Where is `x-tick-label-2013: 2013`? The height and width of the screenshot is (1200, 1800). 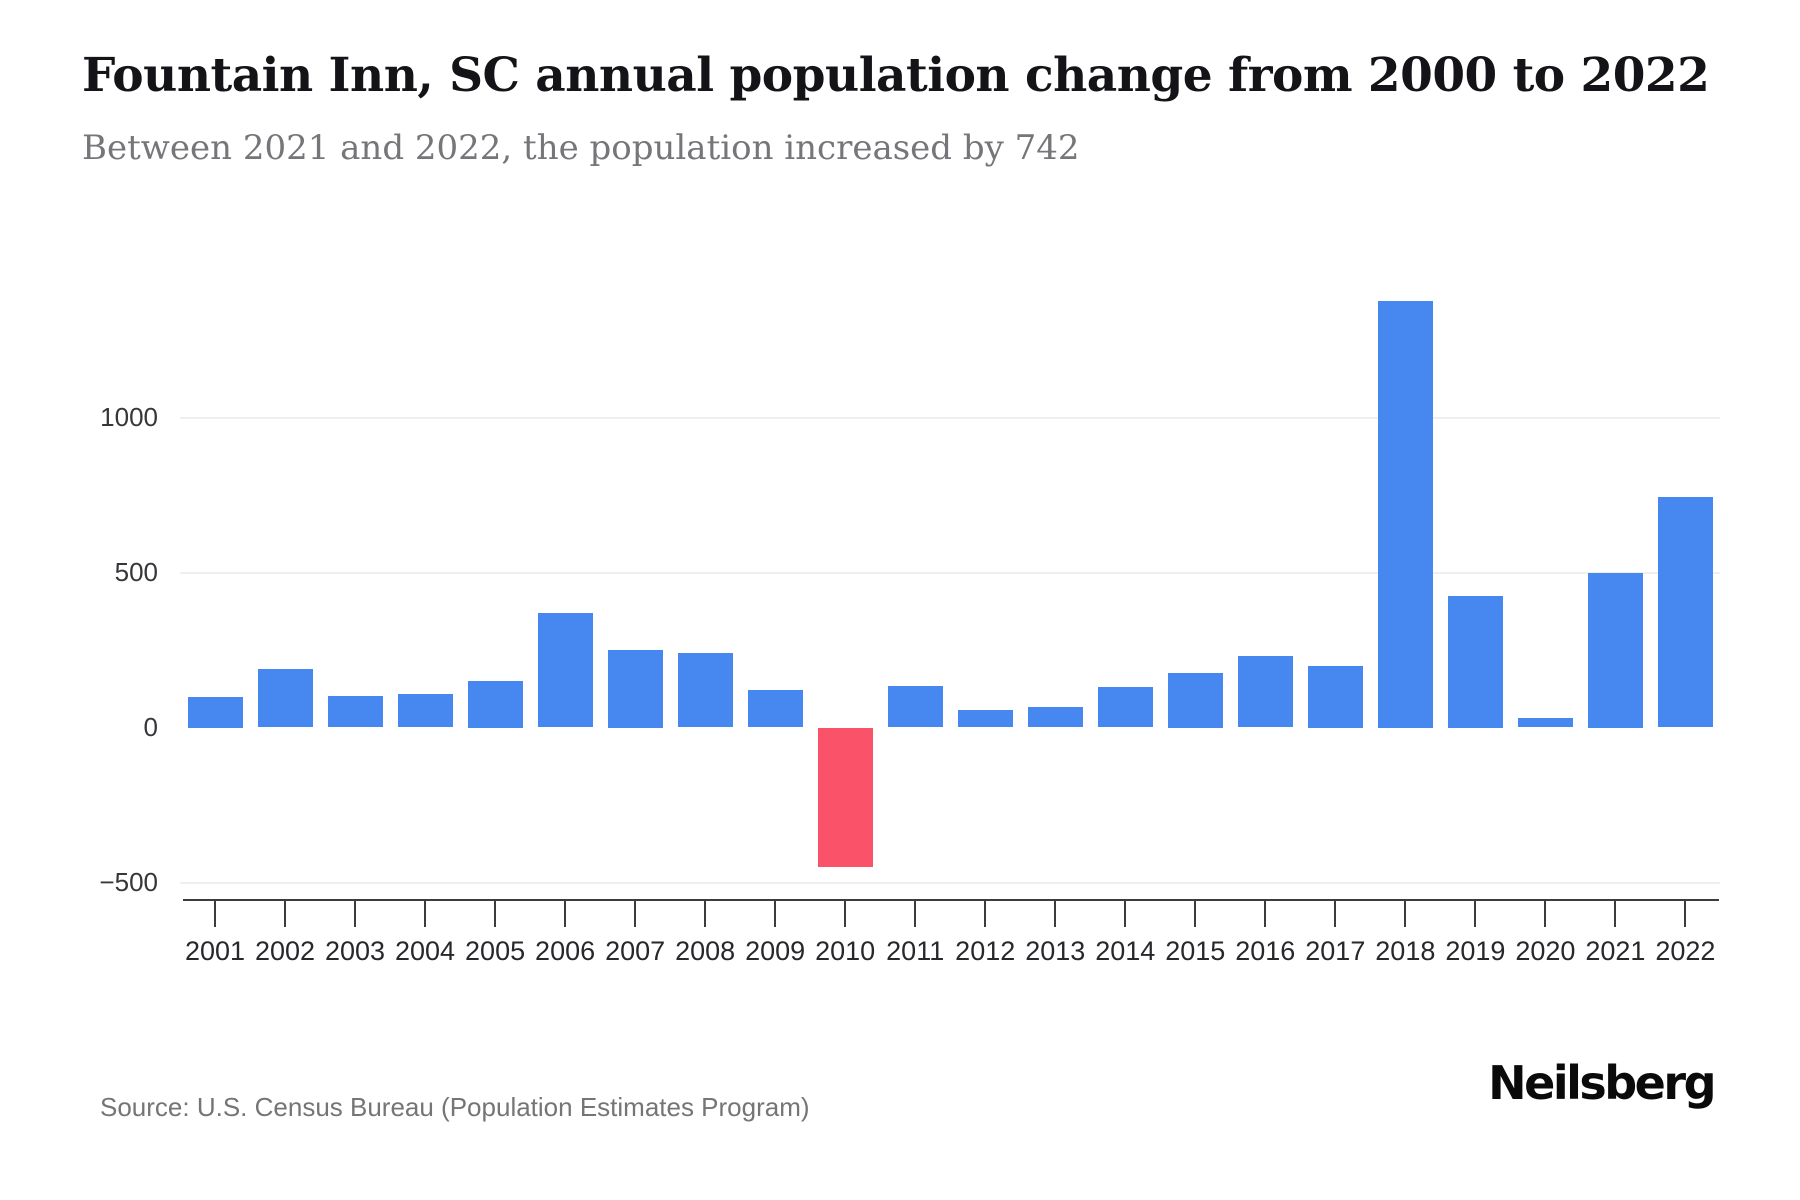
x-tick-label-2013: 2013 is located at coordinates (1055, 951).